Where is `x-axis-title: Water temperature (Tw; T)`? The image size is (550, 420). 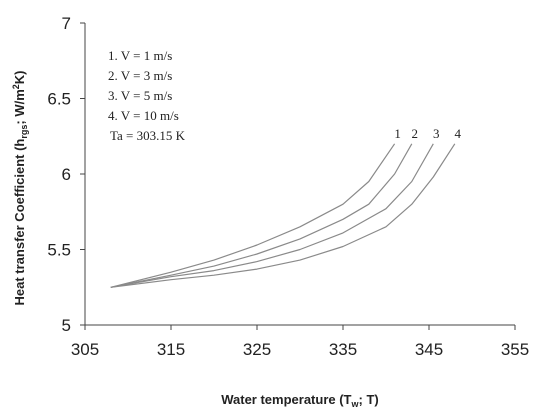
x-axis-title: Water temperature (Tw; T) is located at coordinates (300, 400).